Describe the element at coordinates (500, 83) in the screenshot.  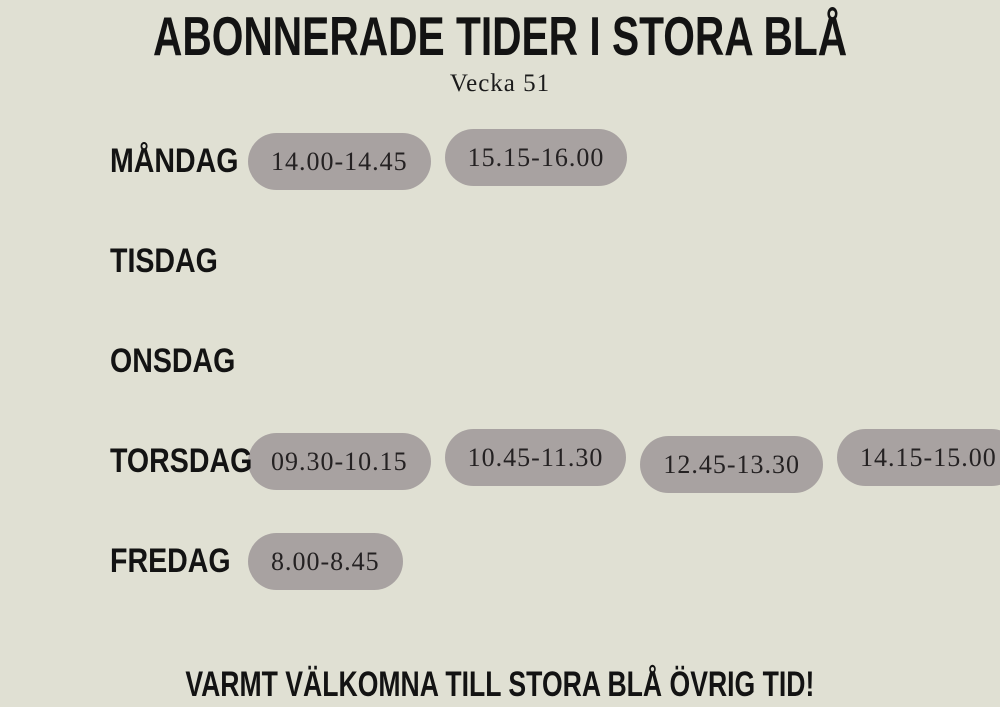
I see `week-label: Vecka 51` at that location.